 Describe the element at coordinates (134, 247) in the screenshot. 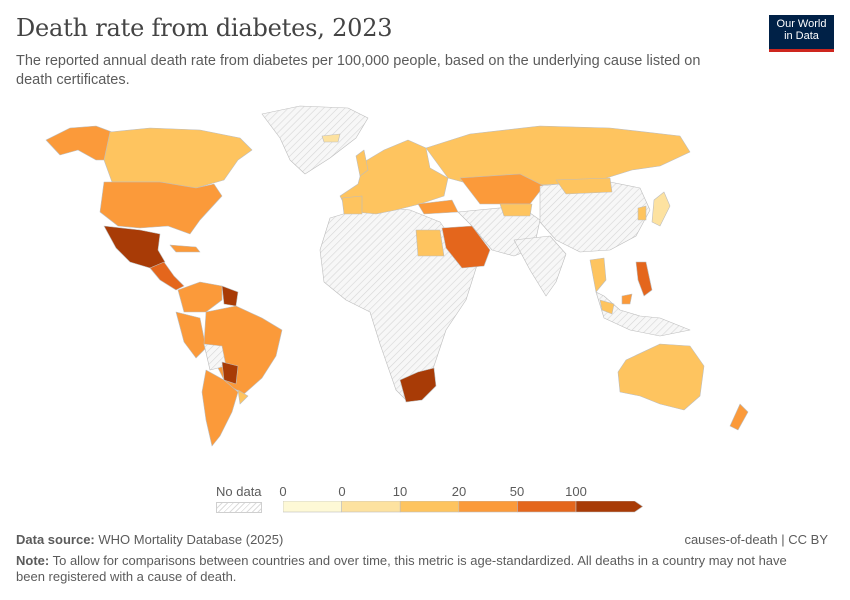

I see `region-mexico` at that location.